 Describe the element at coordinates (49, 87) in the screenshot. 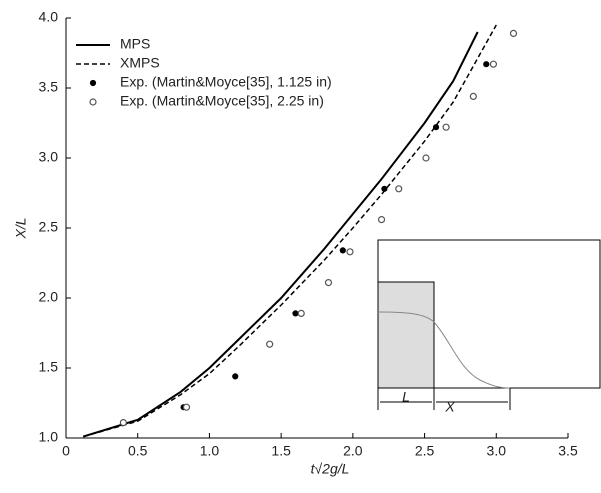

I see `y-tick-label: 3.5` at that location.